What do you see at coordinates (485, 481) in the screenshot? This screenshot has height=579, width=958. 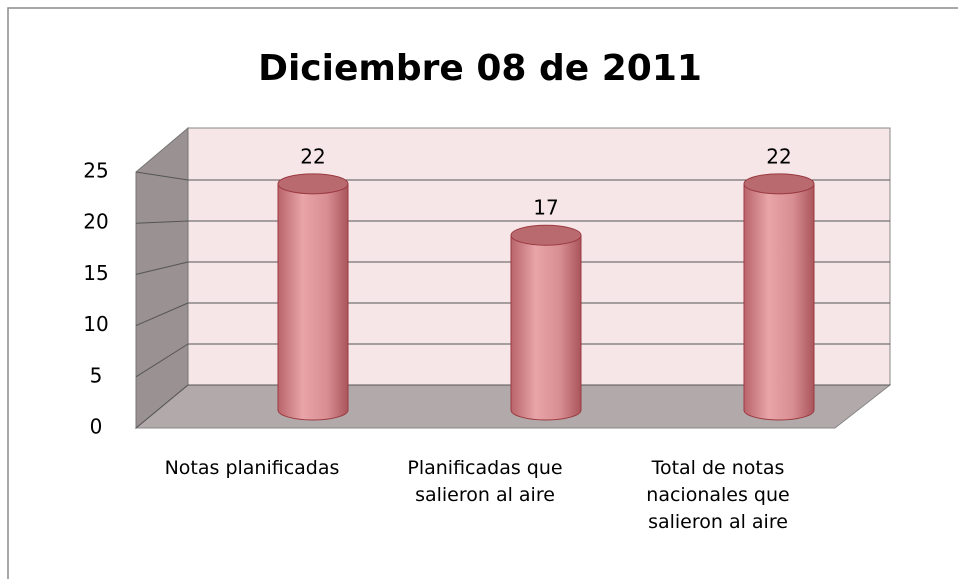 I see `x-tick-label: Planificadas que salieron al aire` at bounding box center [485, 481].